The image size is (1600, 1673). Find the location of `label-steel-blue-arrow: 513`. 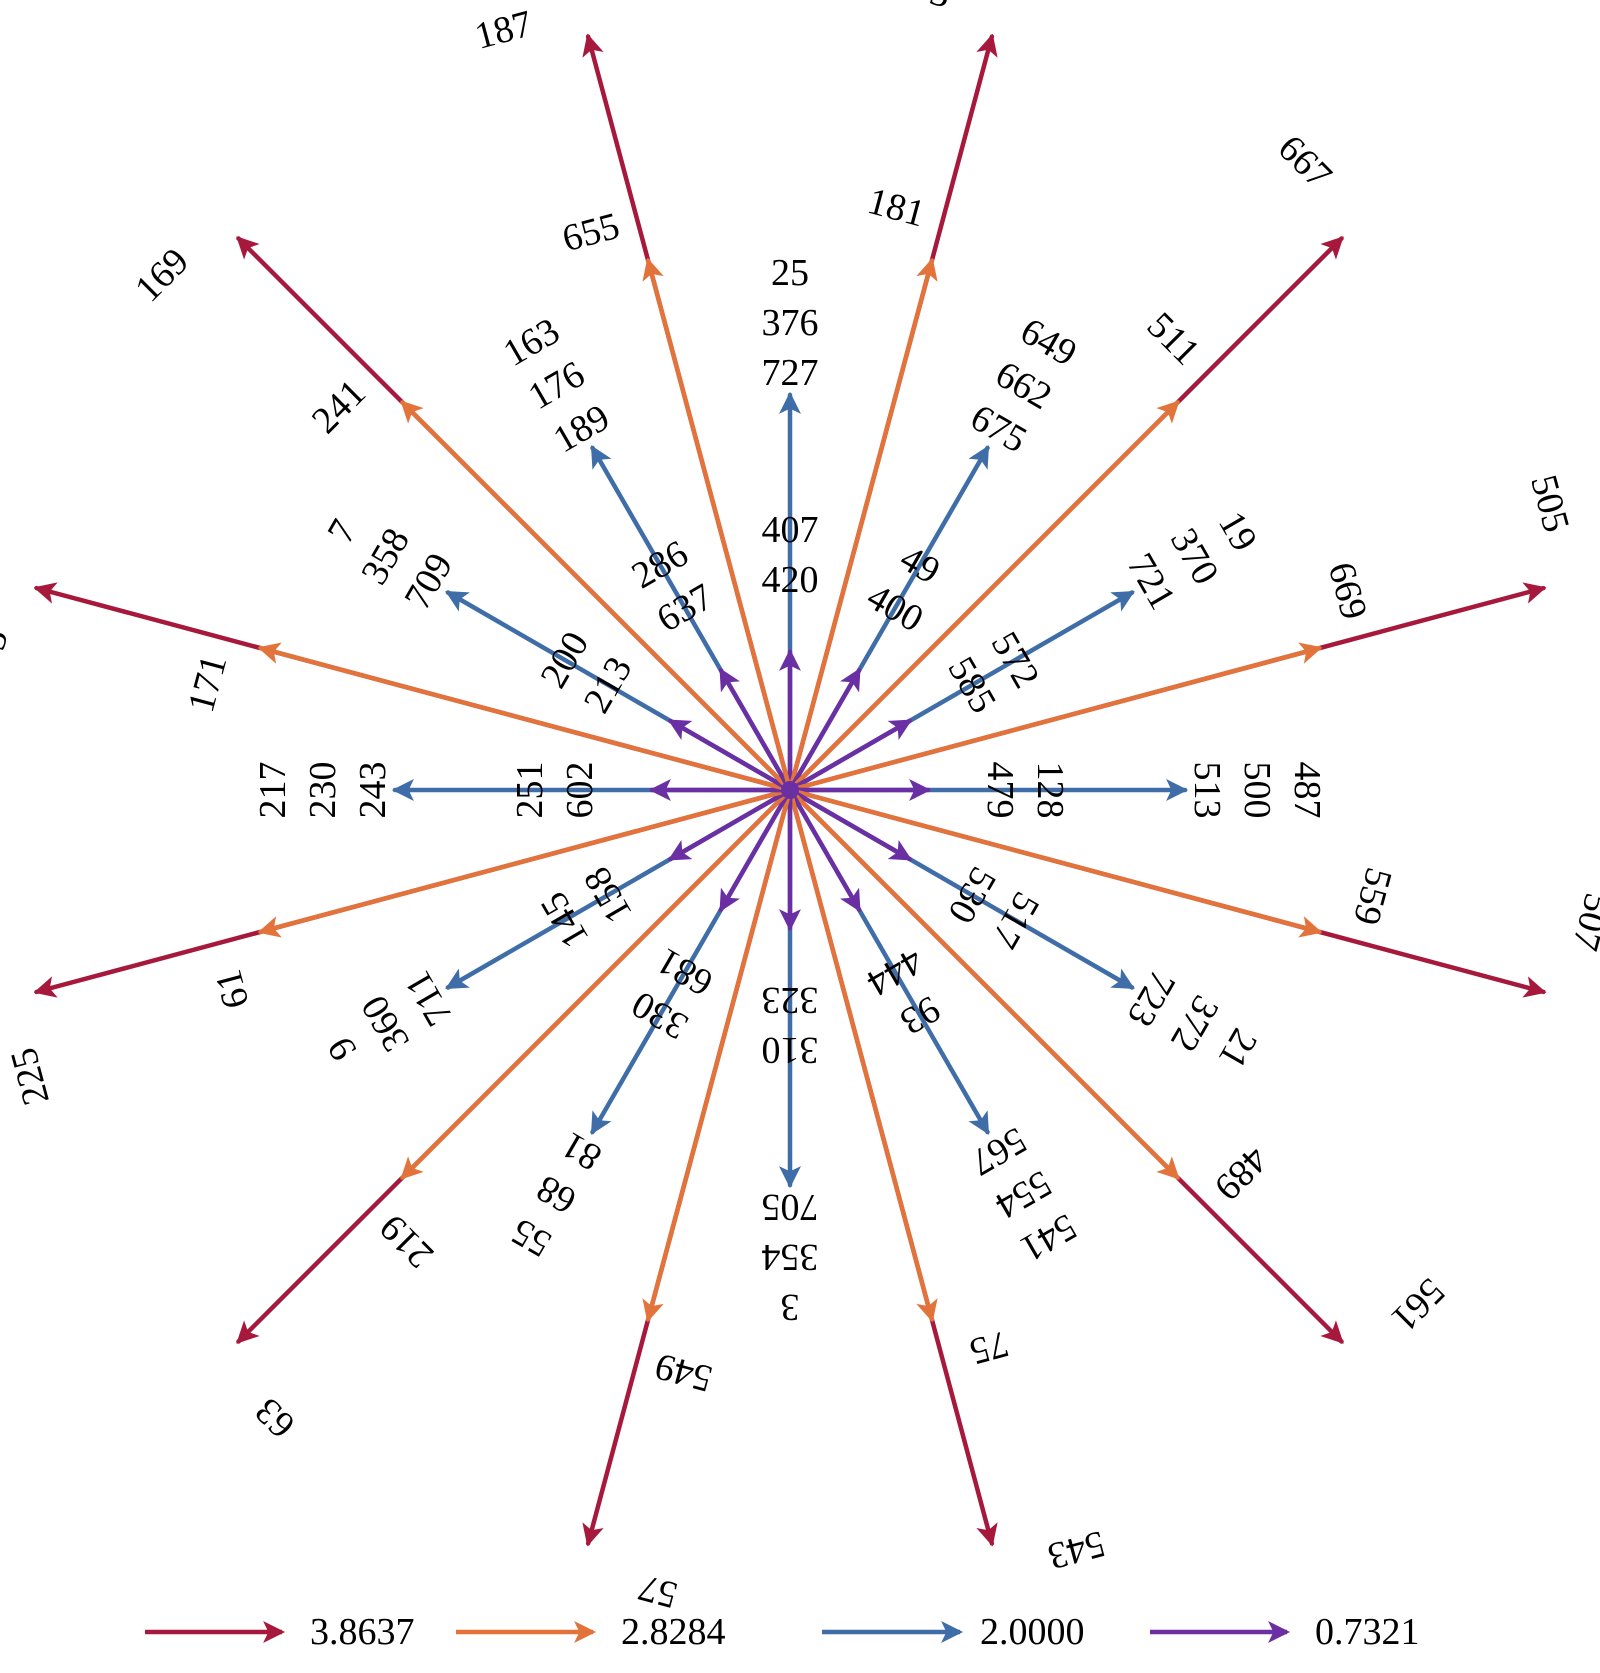

label-steel-blue-arrow: 513 is located at coordinates (1207, 790).